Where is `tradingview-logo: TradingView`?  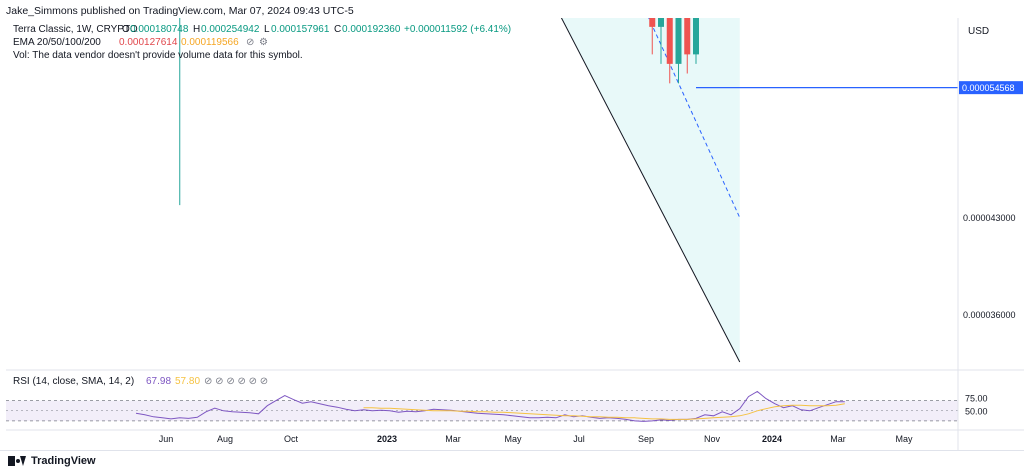
tradingview-logo: TradingView is located at coordinates (52, 461).